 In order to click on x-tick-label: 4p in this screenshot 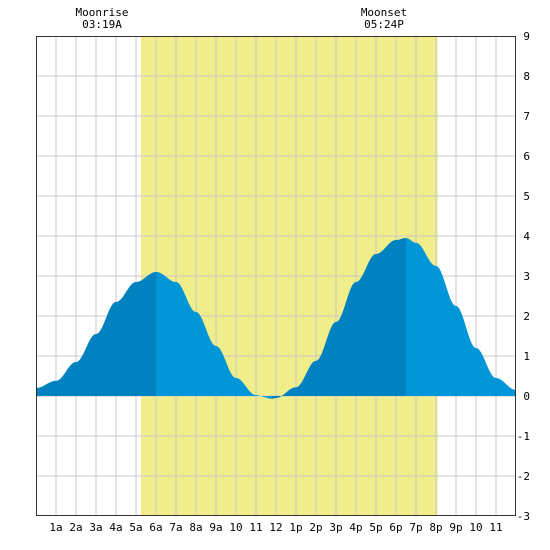, I will do `click(355, 527)`.